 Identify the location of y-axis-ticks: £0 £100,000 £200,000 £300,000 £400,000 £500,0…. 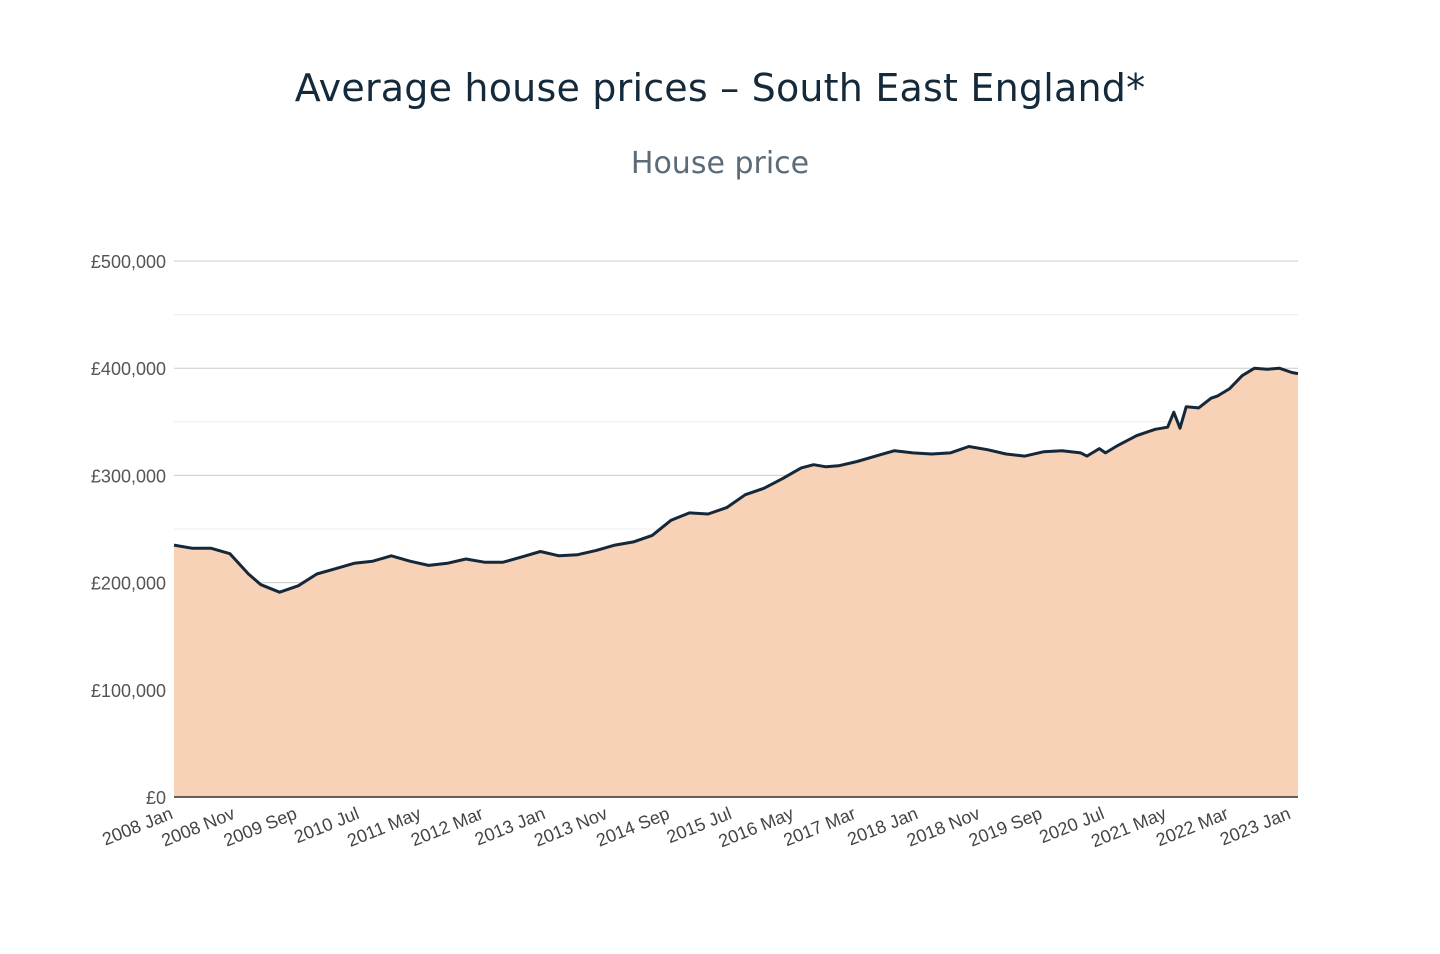
(128, 530).